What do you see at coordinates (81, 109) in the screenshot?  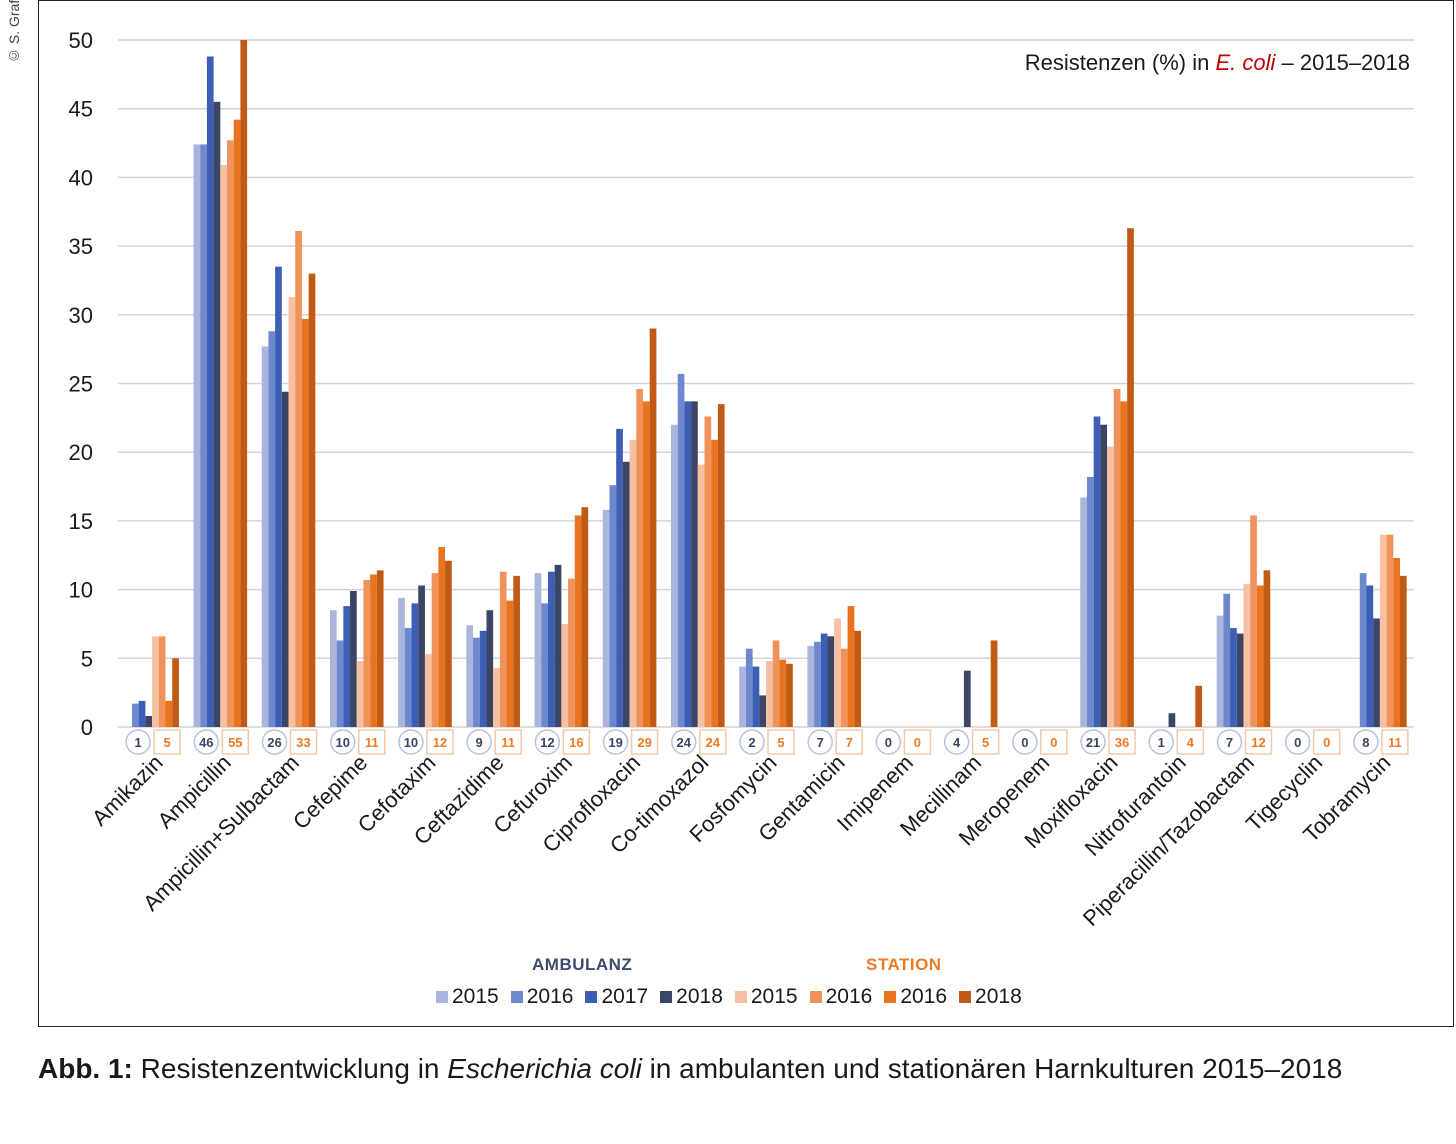 I see `y-tick-label: 45` at bounding box center [81, 109].